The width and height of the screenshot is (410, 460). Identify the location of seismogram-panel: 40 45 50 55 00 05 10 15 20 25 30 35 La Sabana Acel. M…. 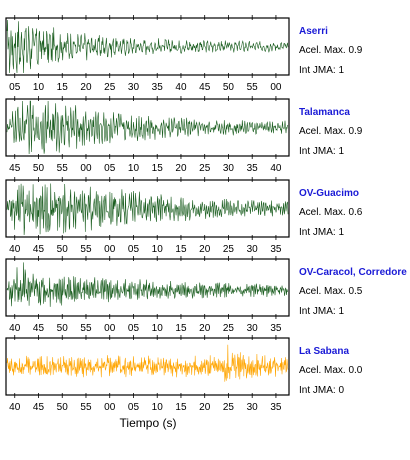
(184, 374).